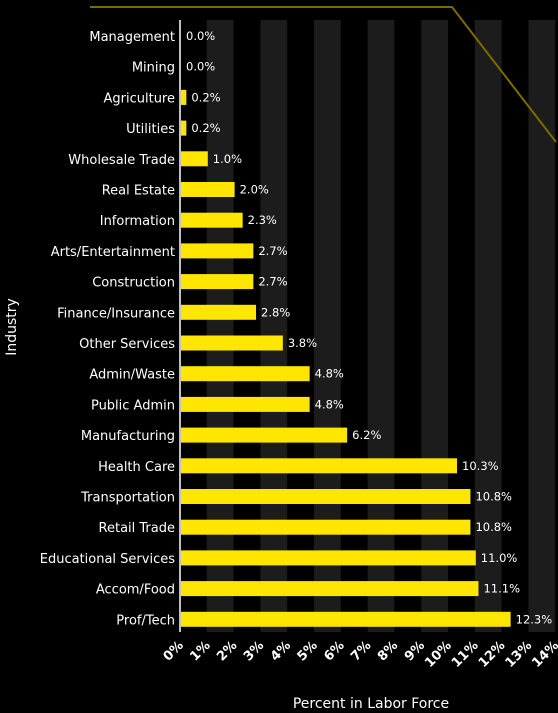 The width and height of the screenshot is (558, 713). I want to click on y-axis-label: Industry, so click(12, 327).